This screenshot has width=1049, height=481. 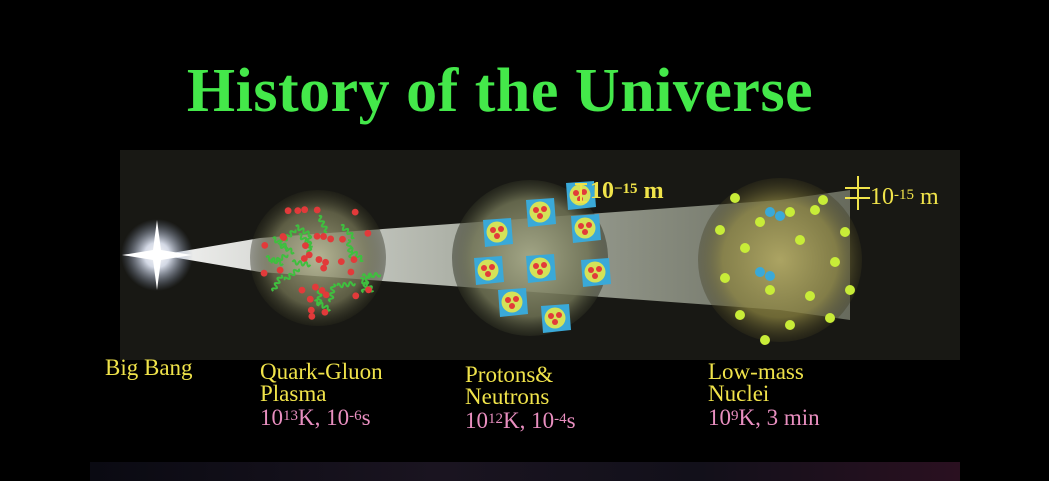 I want to click on stage-name-line2: Plasma, so click(x=293, y=393).